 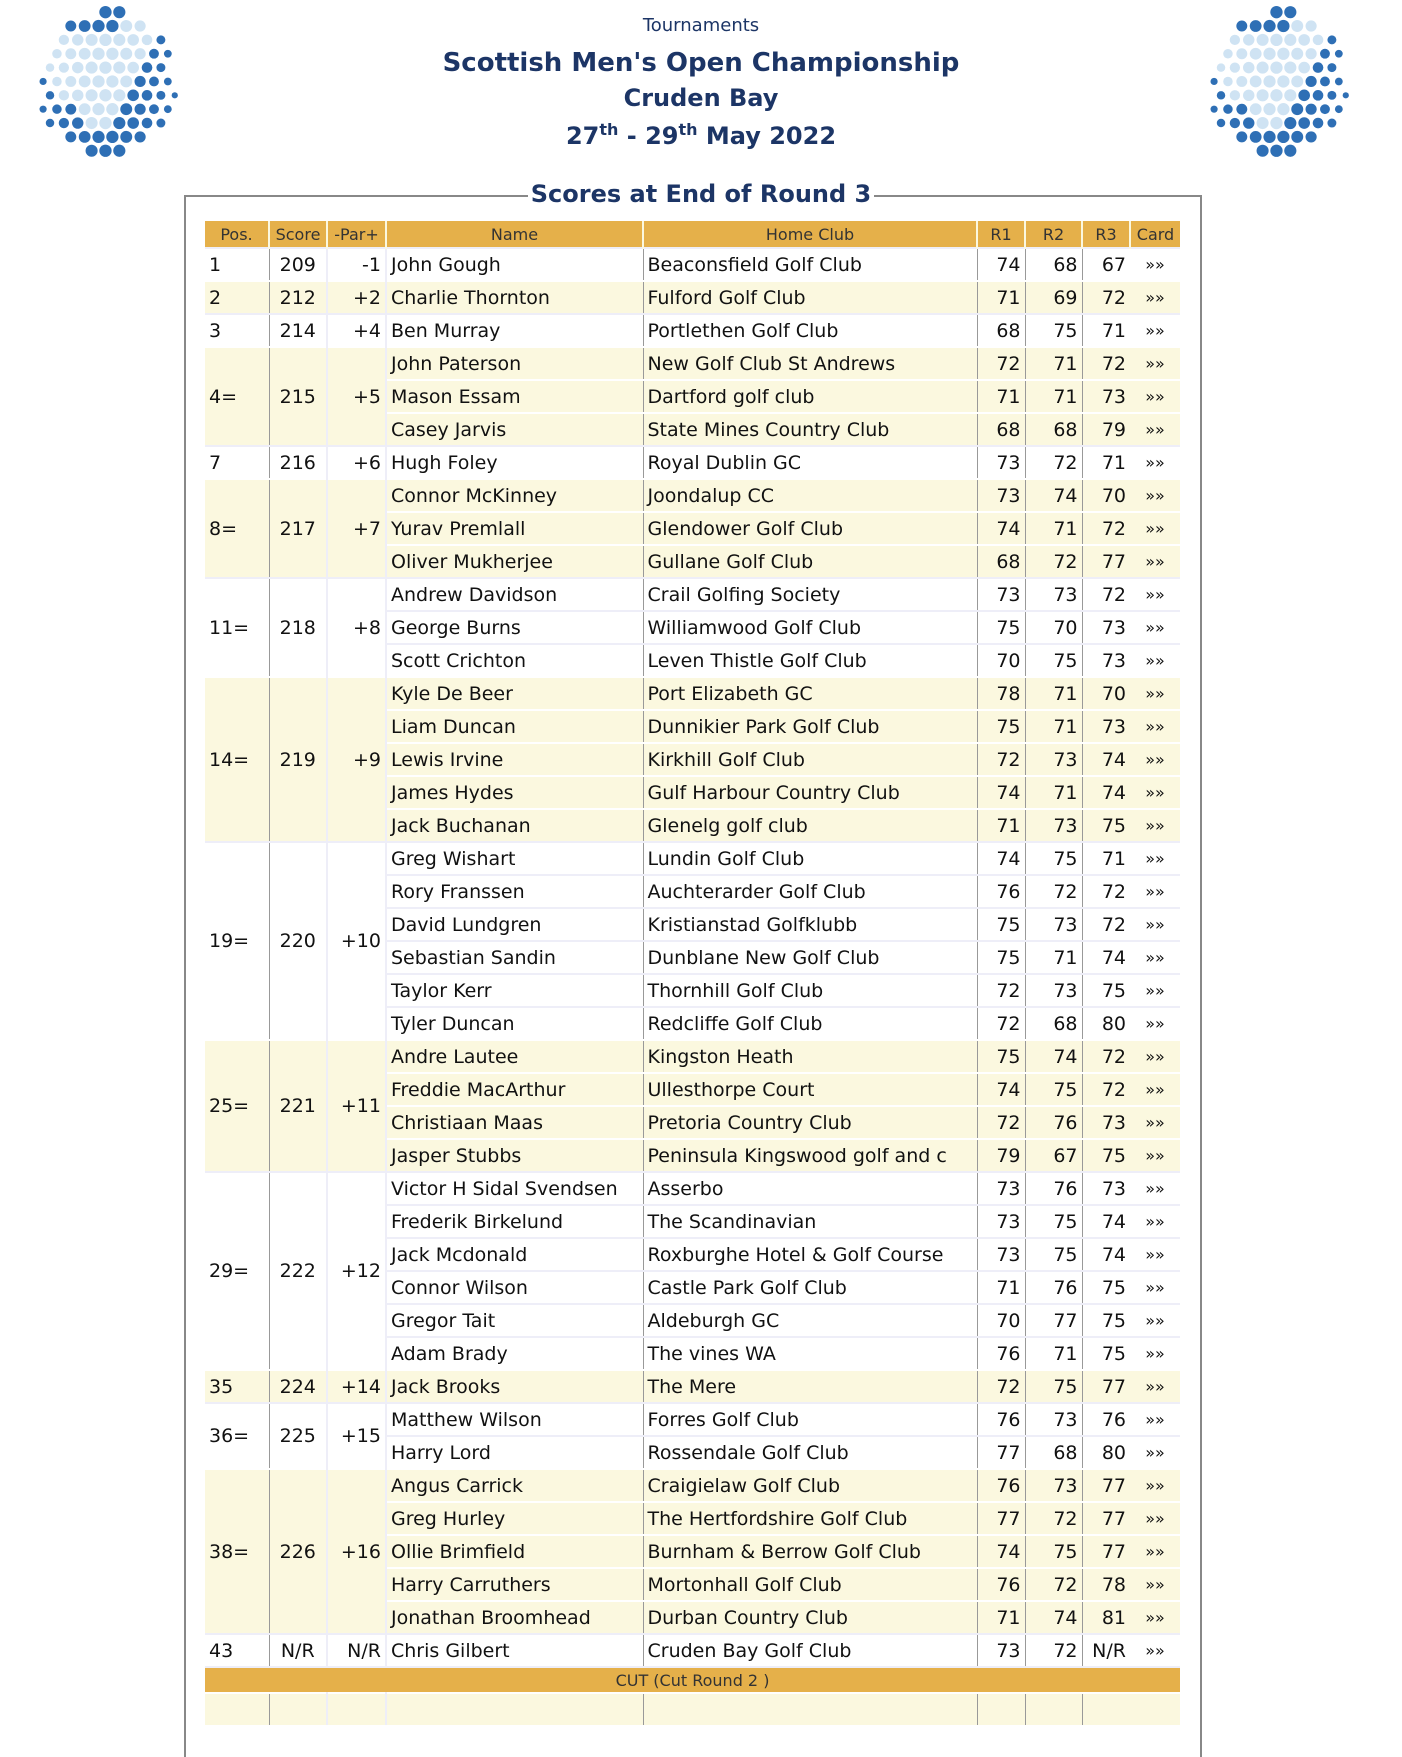 I want to click on total-score: 225, so click(x=298, y=1435).